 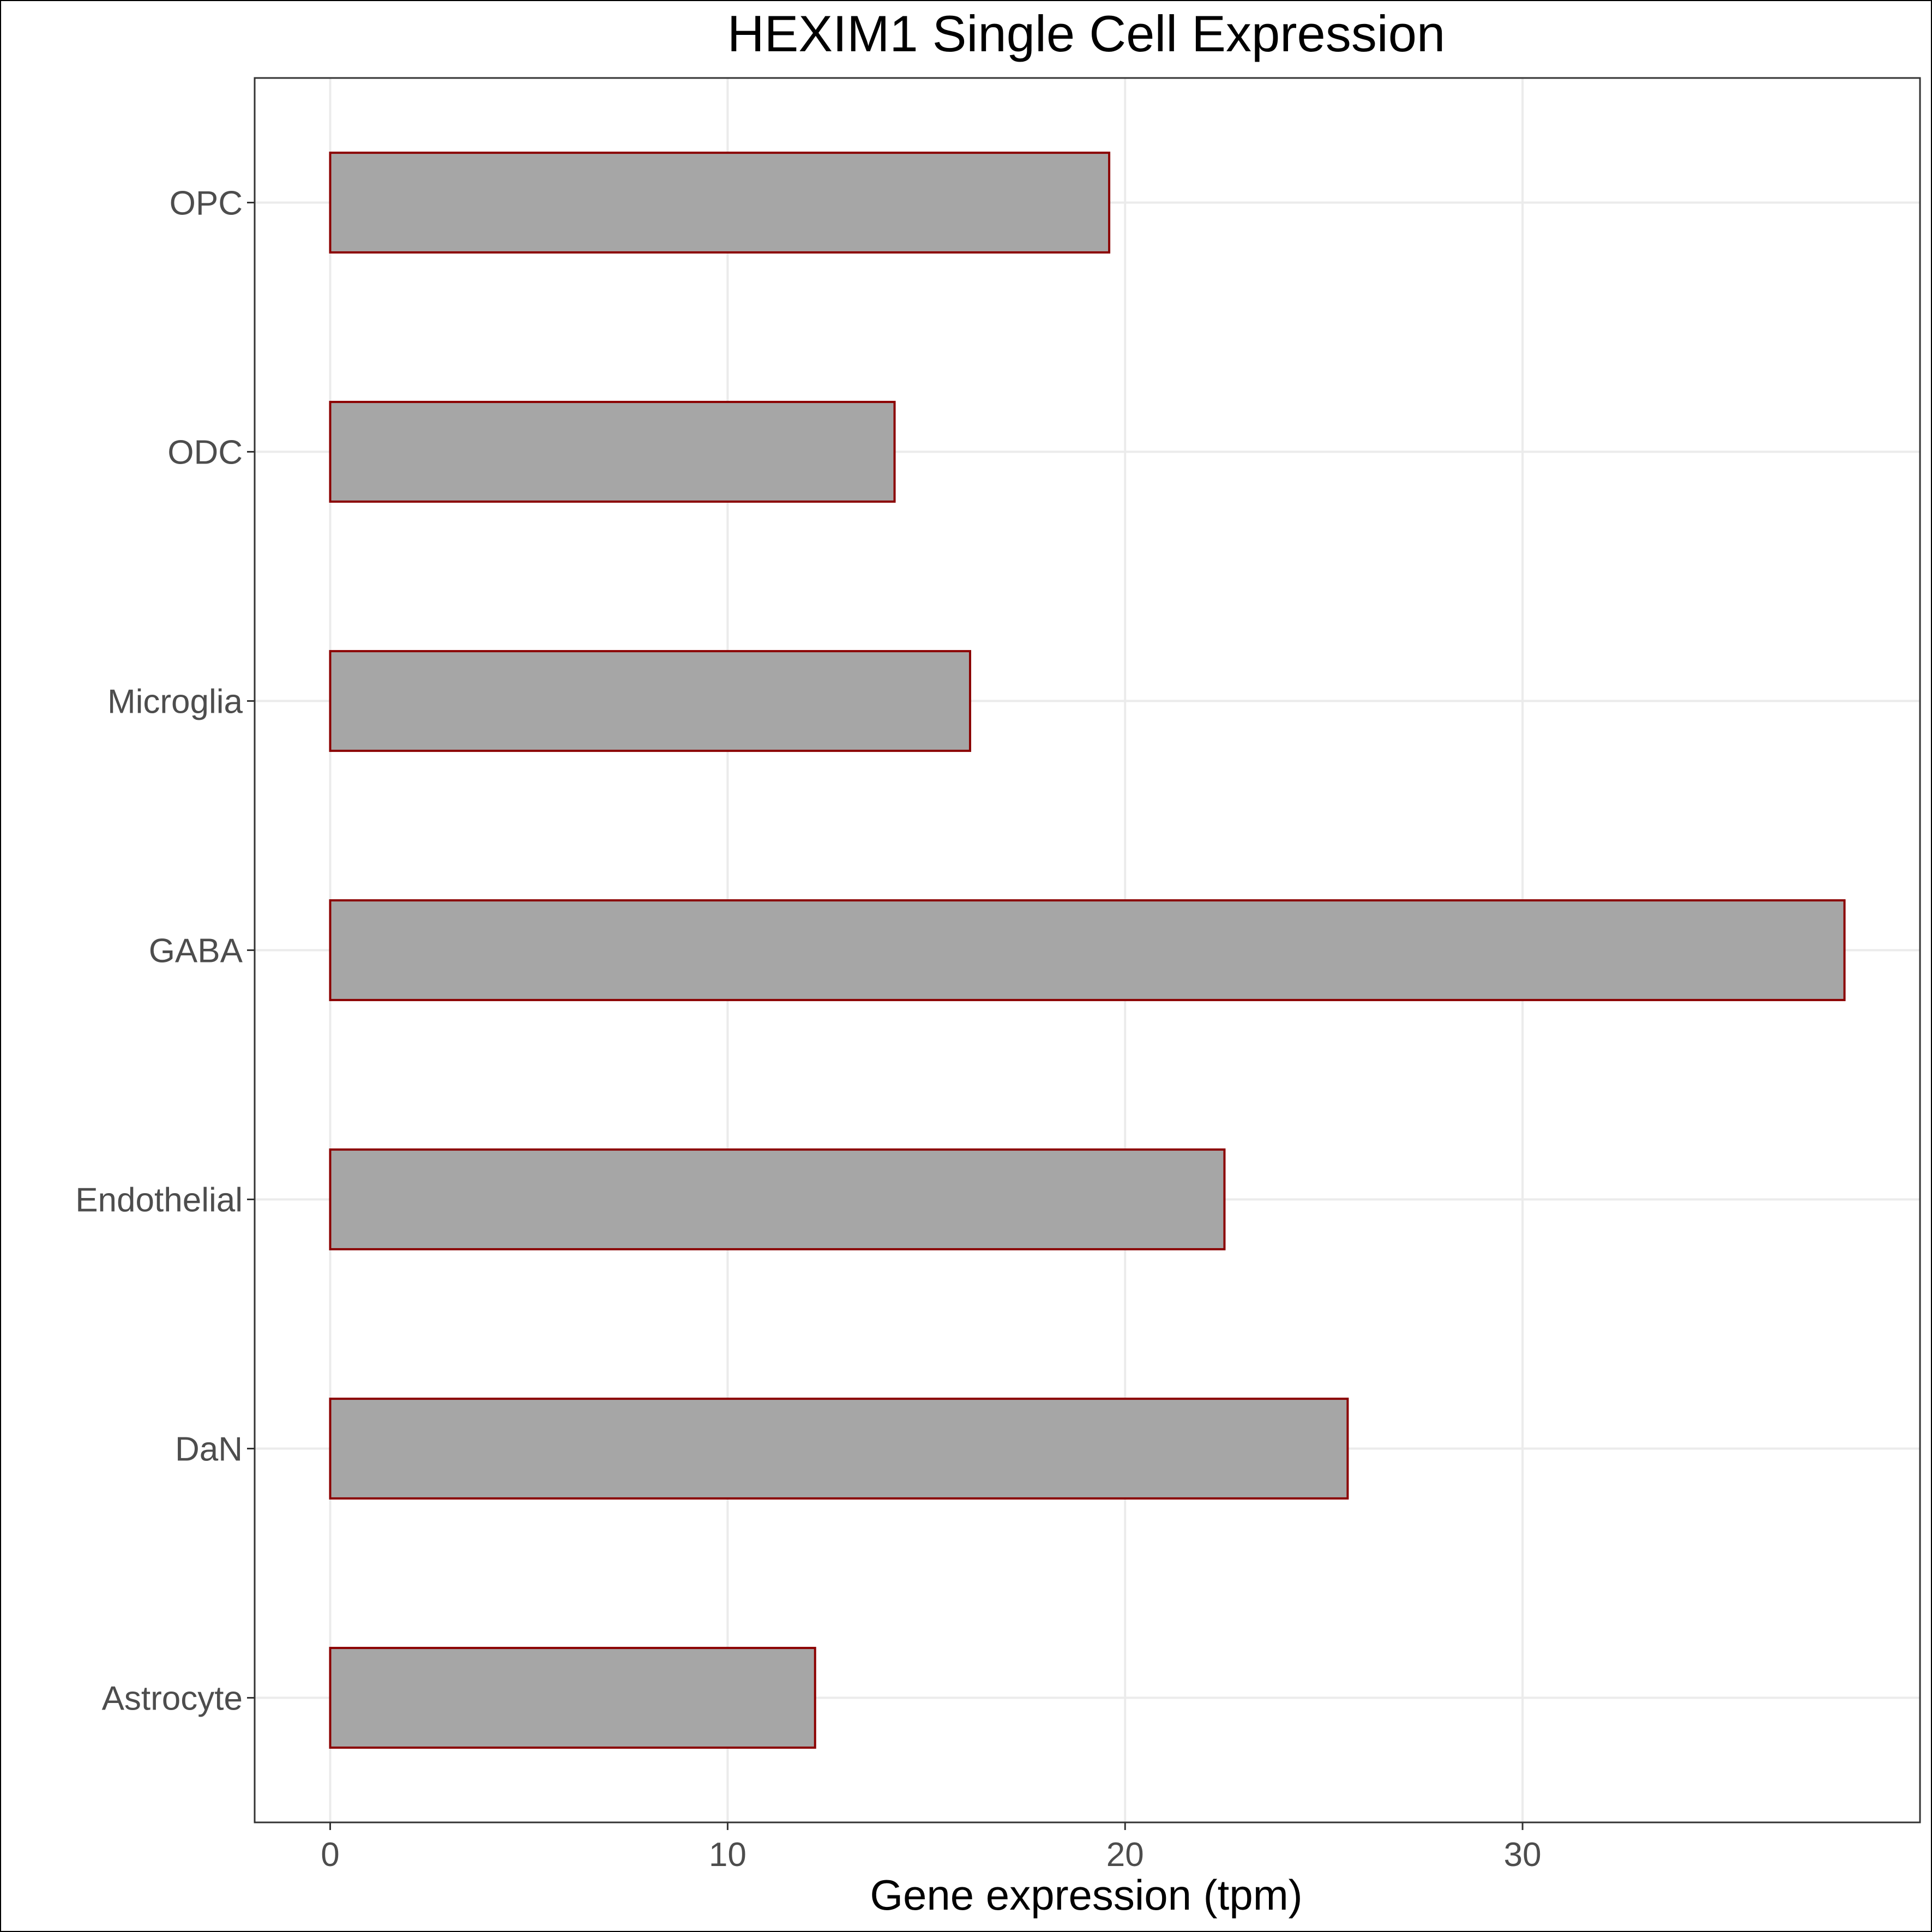 I want to click on x-axis-title: Gene expression (tpm), so click(x=1086, y=1895).